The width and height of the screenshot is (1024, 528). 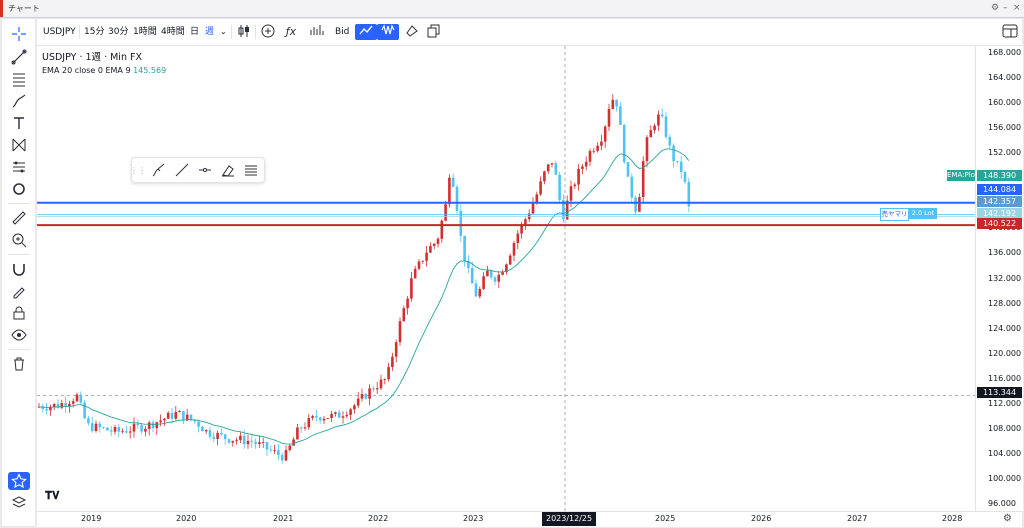 I want to click on price-tick-label: 116.000, so click(x=1005, y=378).